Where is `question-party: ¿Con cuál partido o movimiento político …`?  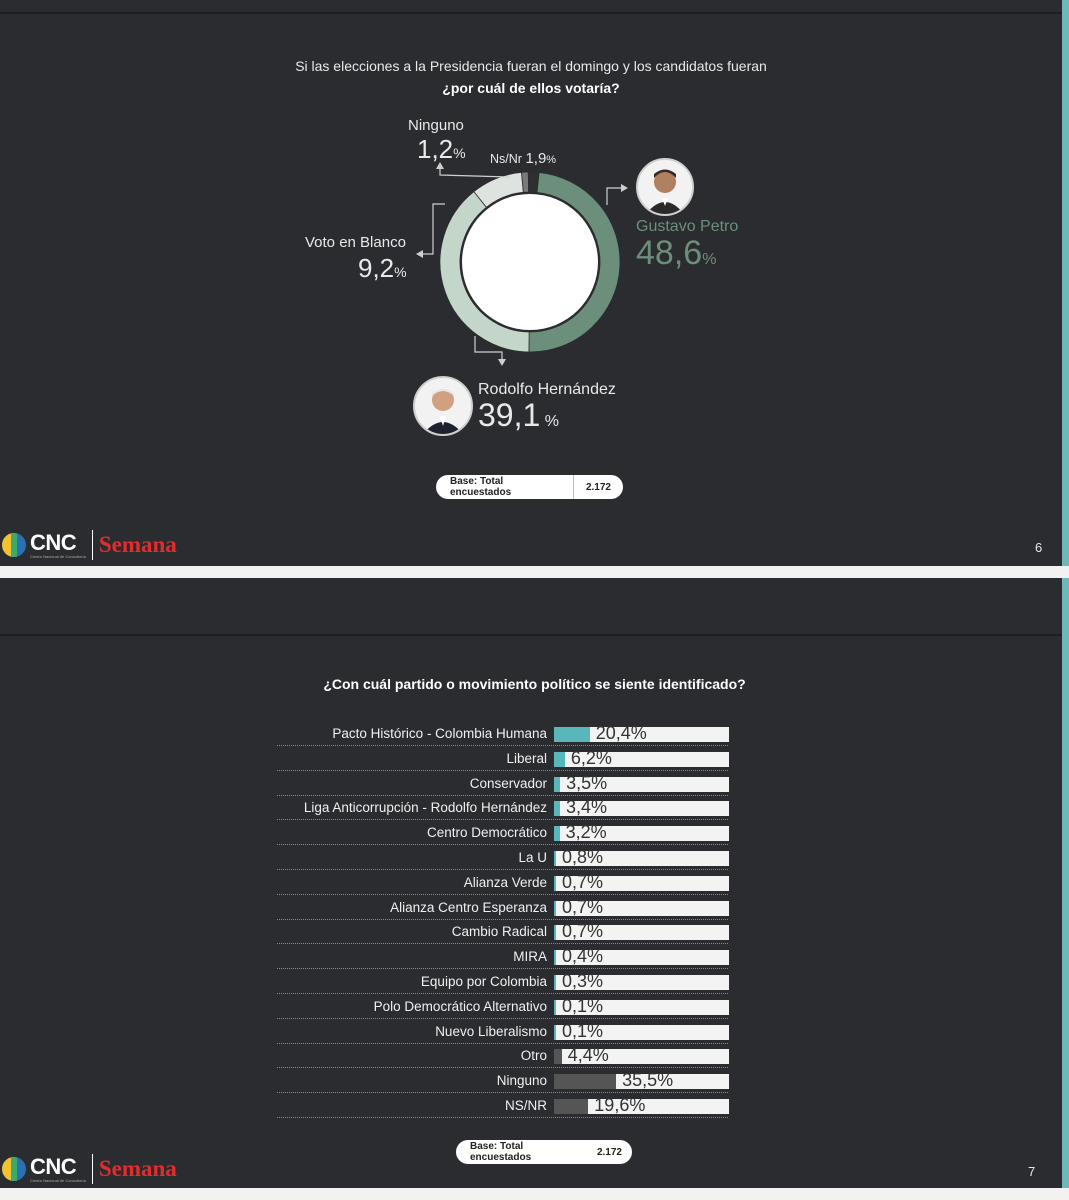
question-party: ¿Con cuál partido o movimiento político … is located at coordinates (534, 684).